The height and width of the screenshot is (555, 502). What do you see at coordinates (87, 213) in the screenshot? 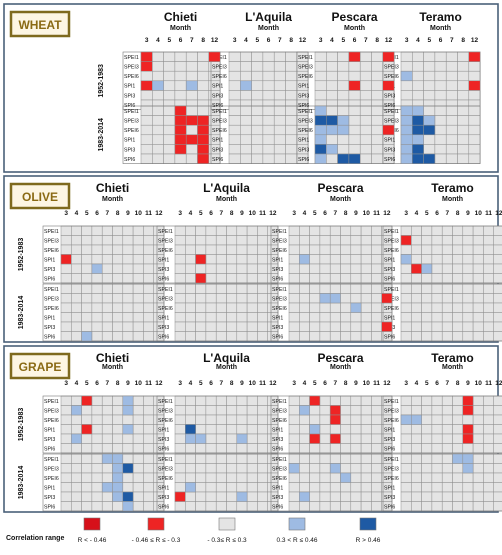
I see `olive-chieti-month-5: 5` at bounding box center [87, 213].